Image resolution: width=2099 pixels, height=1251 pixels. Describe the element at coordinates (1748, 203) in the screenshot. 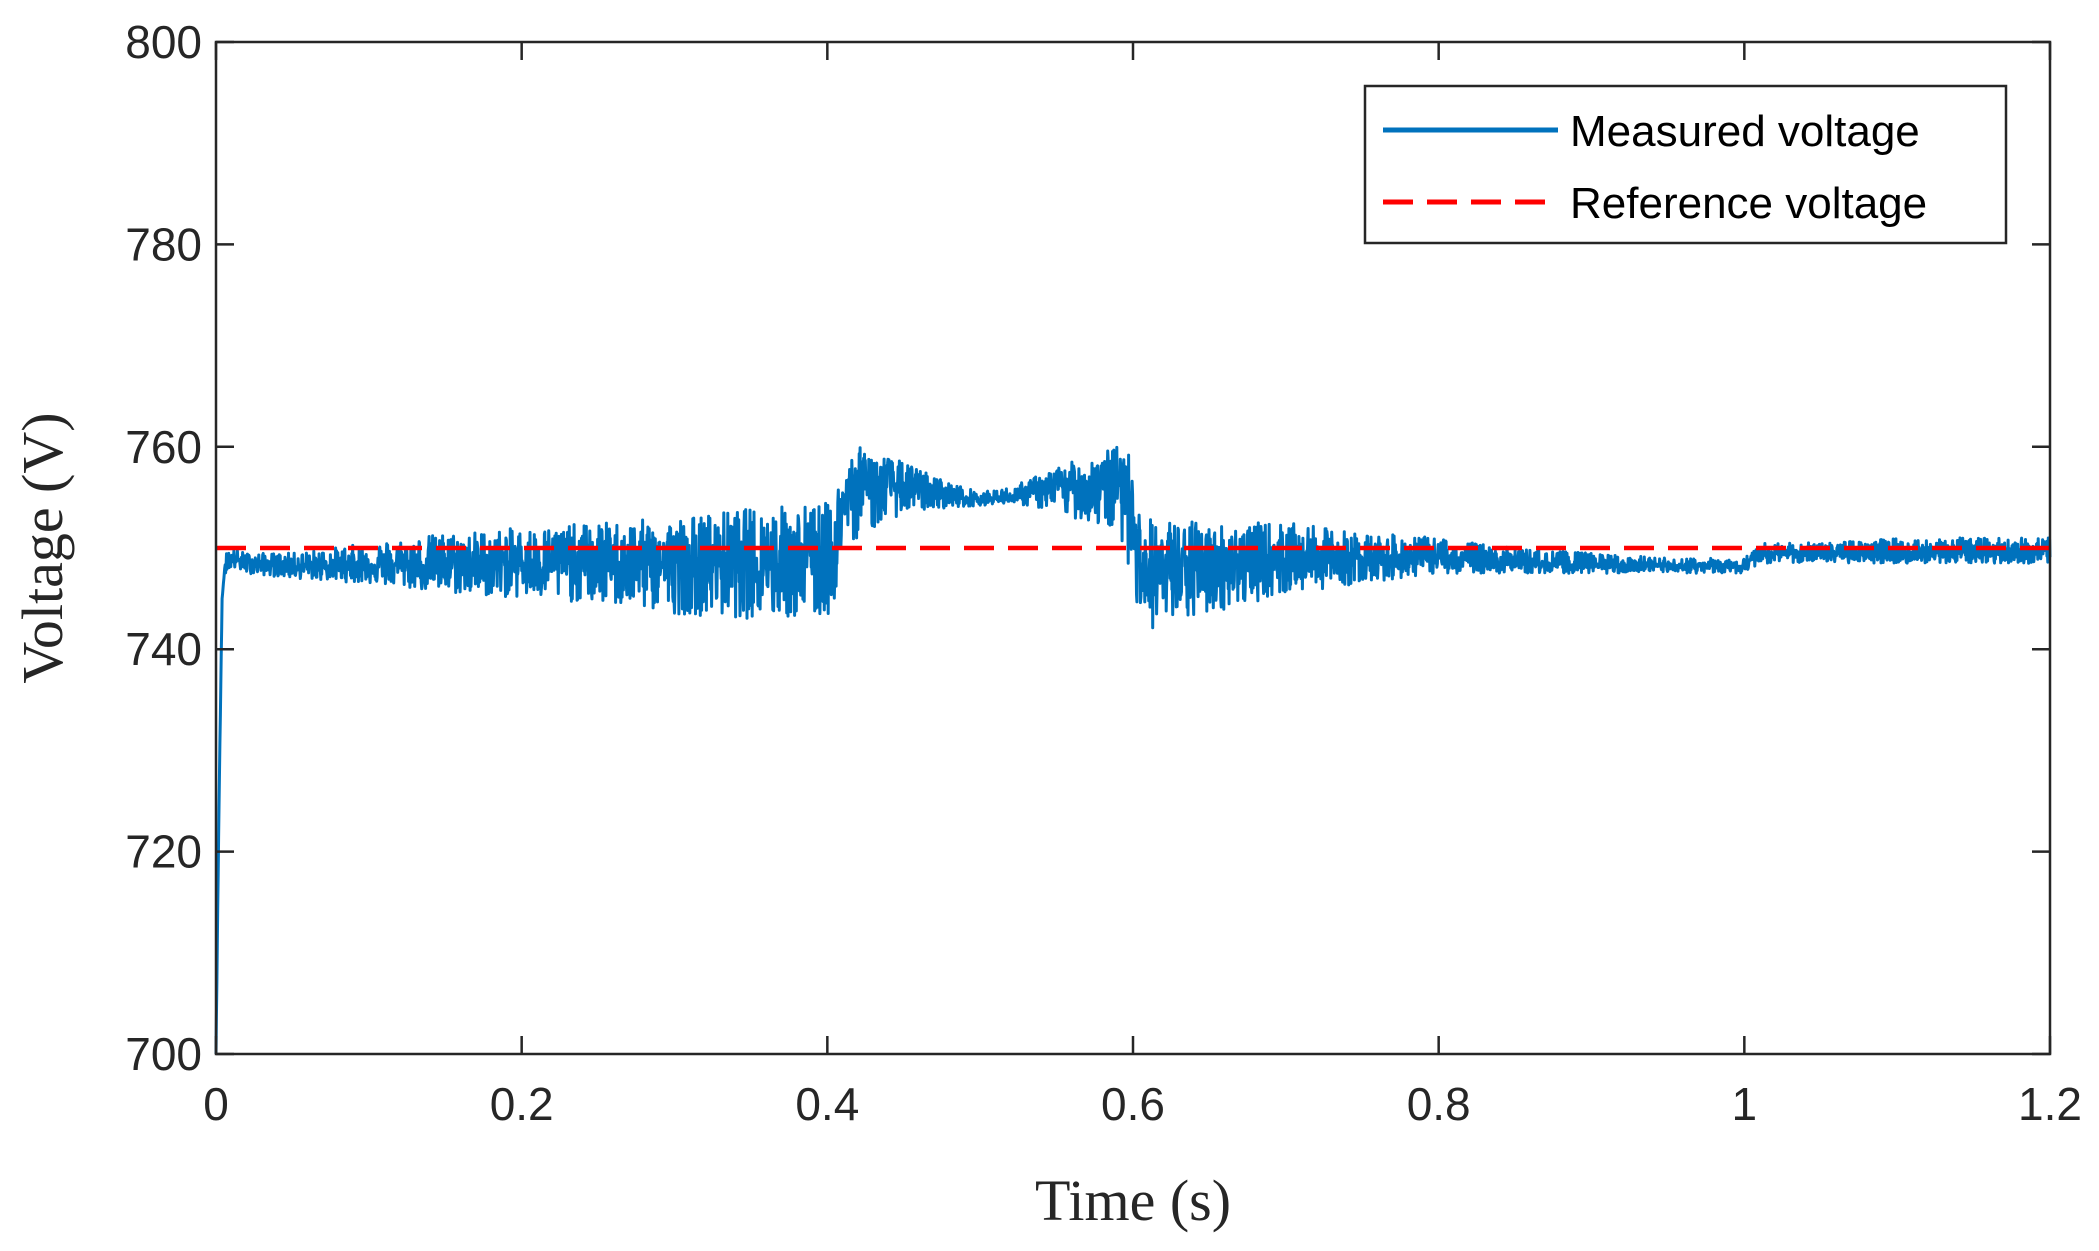

I see `legend-label-reference: Reference voltage` at that location.